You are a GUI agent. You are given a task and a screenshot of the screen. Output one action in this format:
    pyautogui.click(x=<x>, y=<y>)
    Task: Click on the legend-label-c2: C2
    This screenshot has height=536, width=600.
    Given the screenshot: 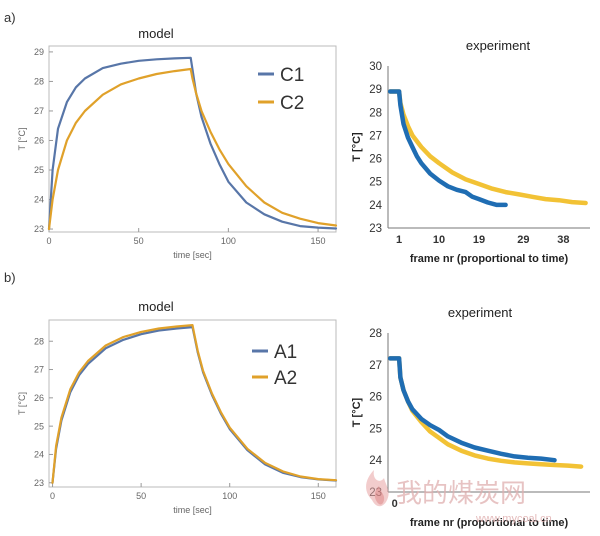 What is the action you would take?
    pyautogui.click(x=292, y=103)
    